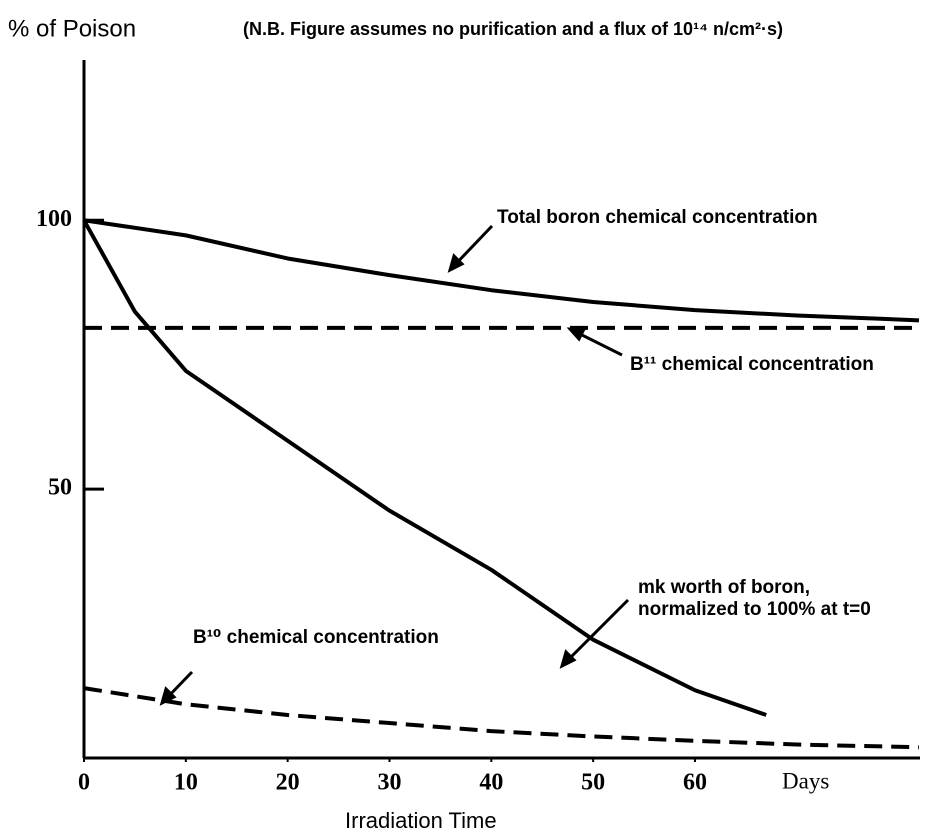 The height and width of the screenshot is (838, 950). I want to click on x-tick-label: 40, so click(491, 783).